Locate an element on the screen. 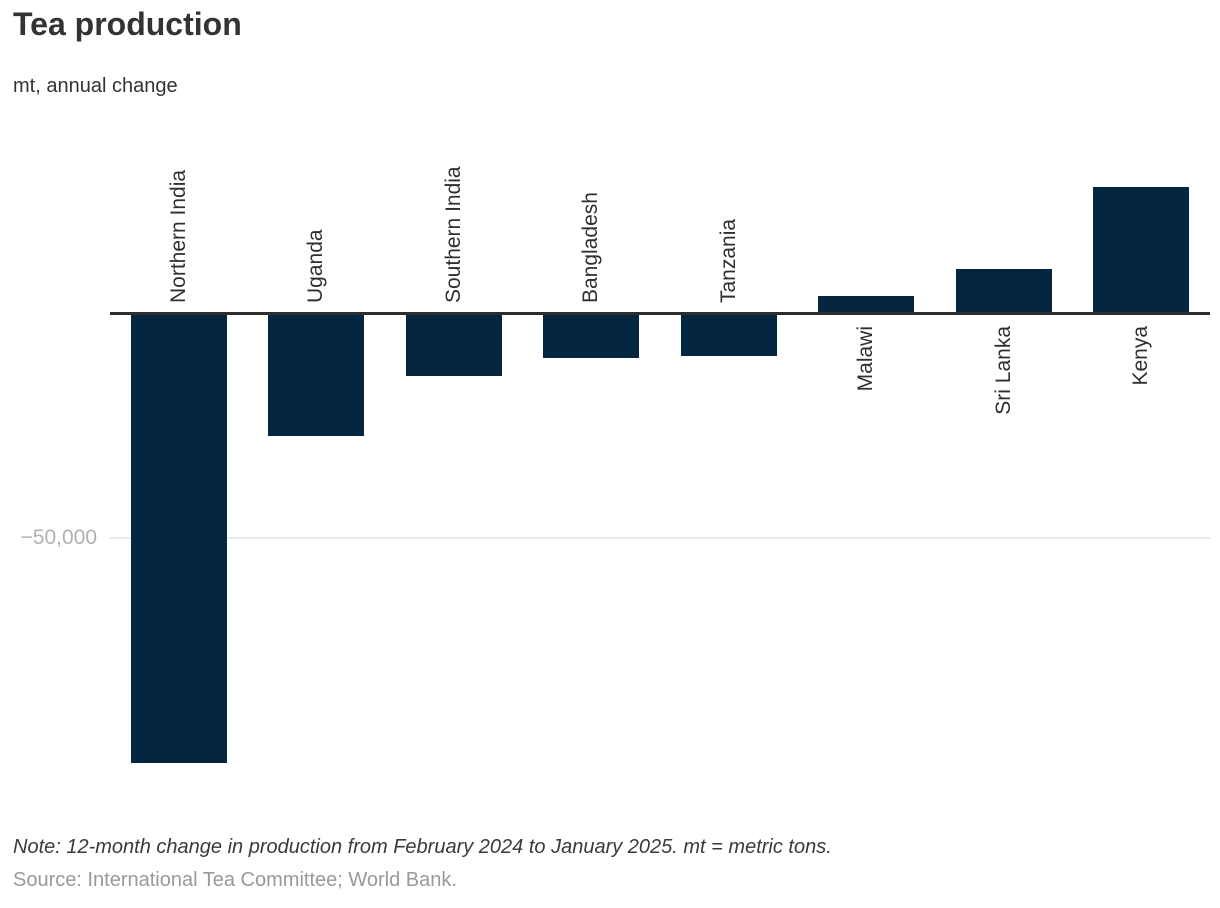  bar-label-northern-india: Northern India is located at coordinates (178, 236).